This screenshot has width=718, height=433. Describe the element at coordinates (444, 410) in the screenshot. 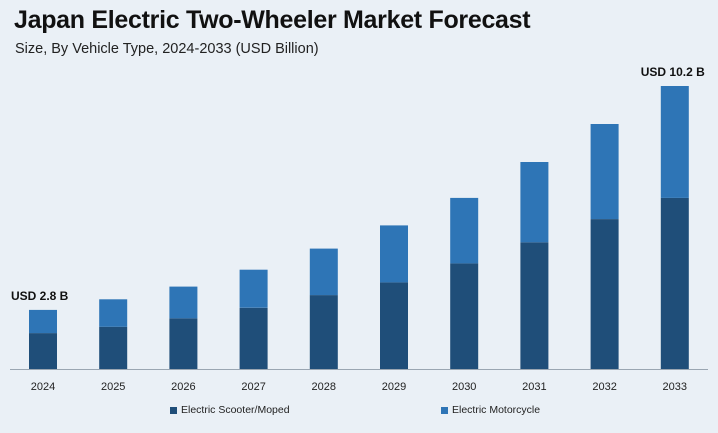

I see `legend-swatch-light` at that location.